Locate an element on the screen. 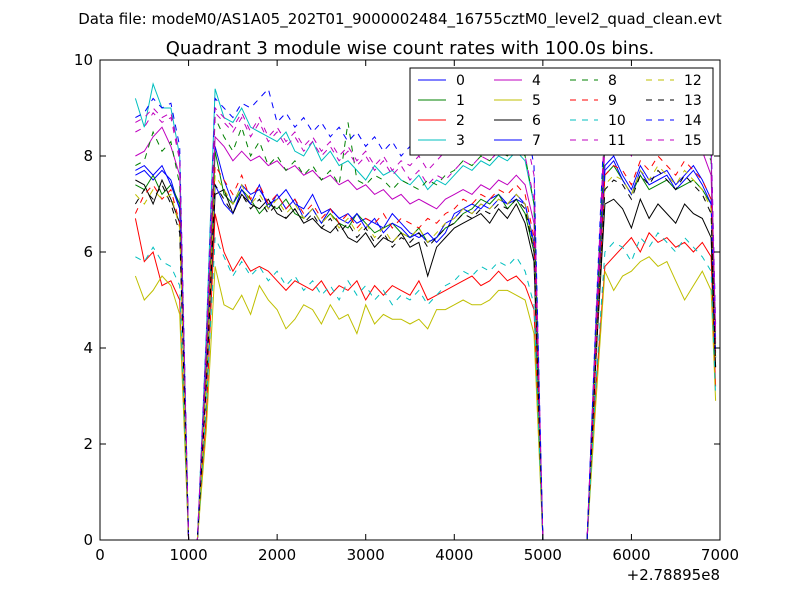 This screenshot has width=800, height=600. legend-label-2: 2 is located at coordinates (460, 121).